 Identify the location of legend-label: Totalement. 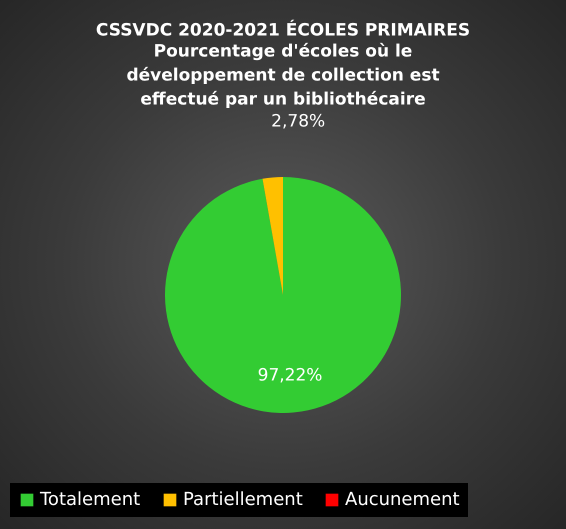
(89, 499).